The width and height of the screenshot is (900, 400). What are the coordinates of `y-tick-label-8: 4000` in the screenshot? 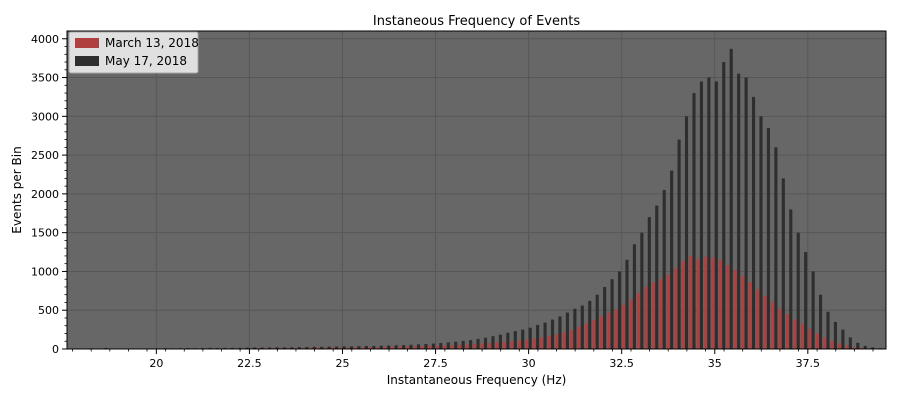 It's located at (45, 39).